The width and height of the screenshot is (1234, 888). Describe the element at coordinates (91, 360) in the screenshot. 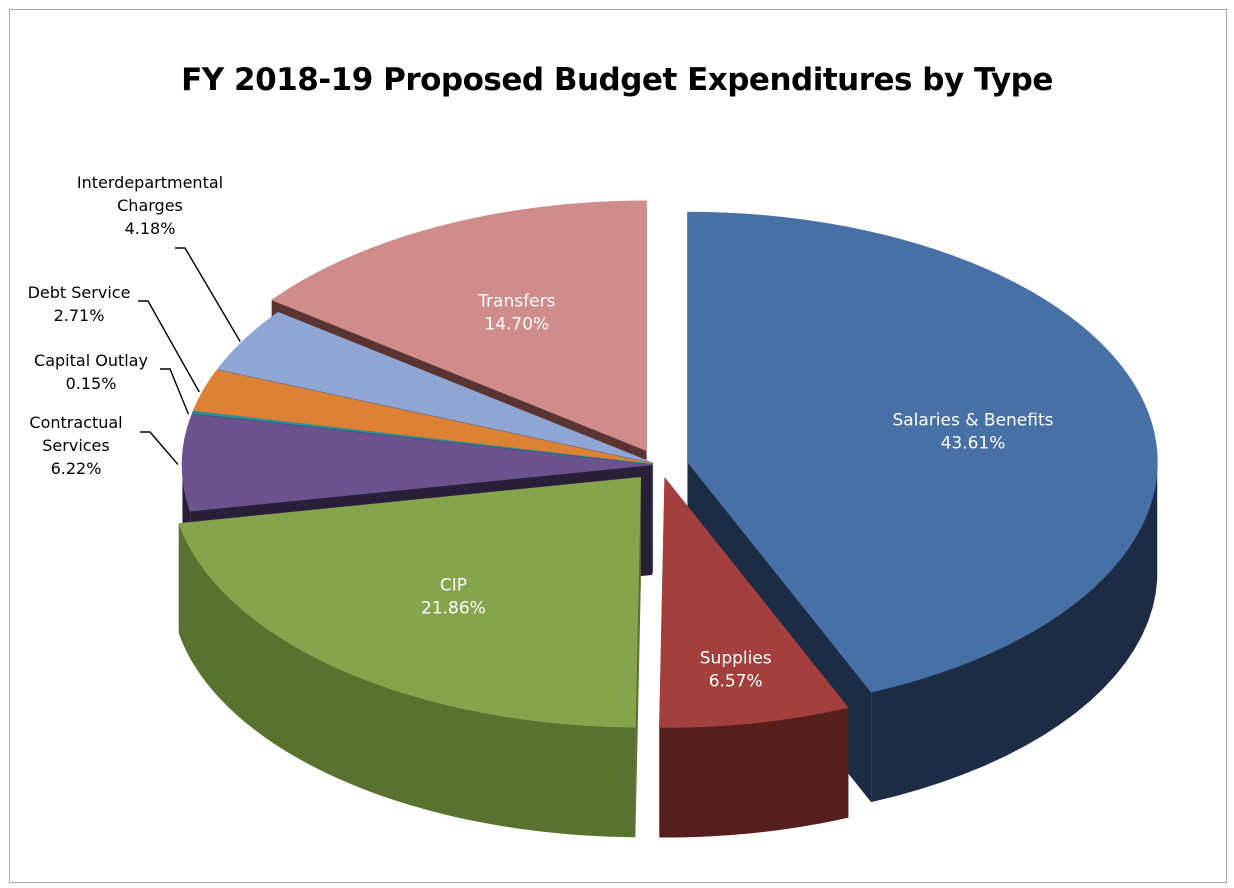

I see `slice-label-capital-outlay-0: Capital Outlay` at that location.